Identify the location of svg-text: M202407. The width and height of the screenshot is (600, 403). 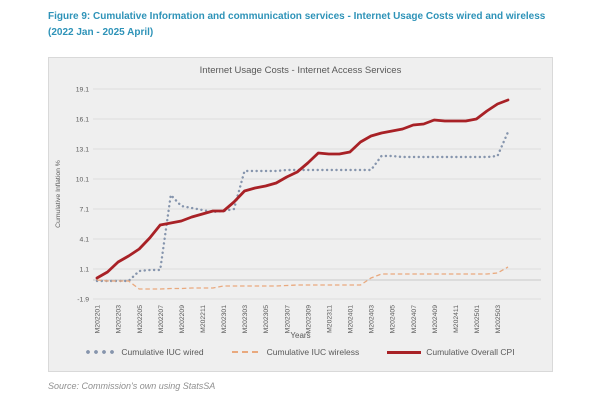
(414, 319).